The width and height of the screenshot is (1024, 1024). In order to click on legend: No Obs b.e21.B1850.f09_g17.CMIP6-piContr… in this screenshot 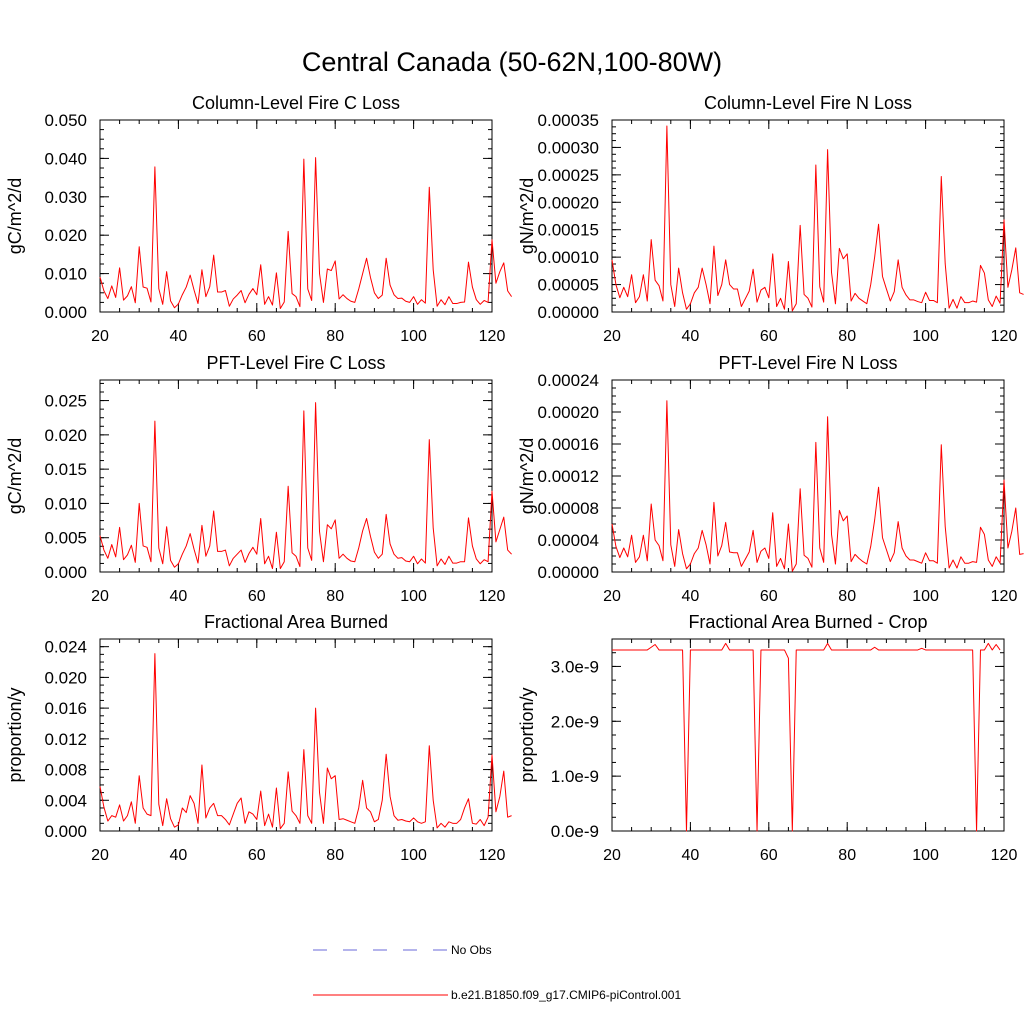, I will do `click(497, 972)`.